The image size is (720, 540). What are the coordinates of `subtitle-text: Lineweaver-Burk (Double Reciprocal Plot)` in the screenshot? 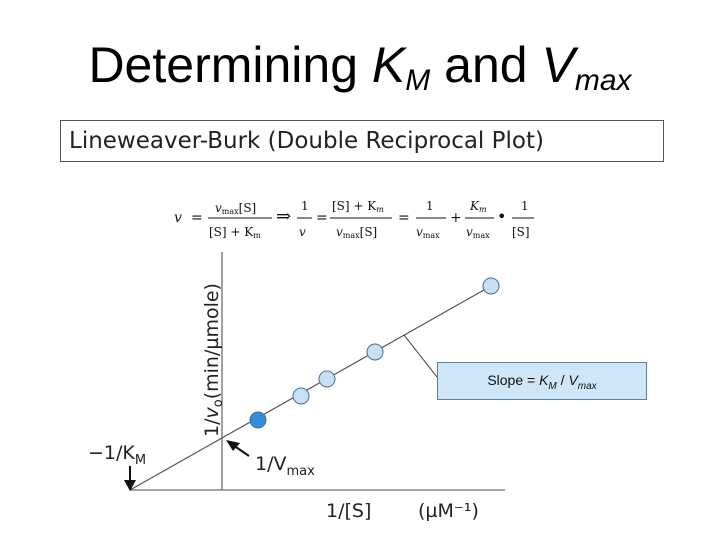 It's located at (306, 141).